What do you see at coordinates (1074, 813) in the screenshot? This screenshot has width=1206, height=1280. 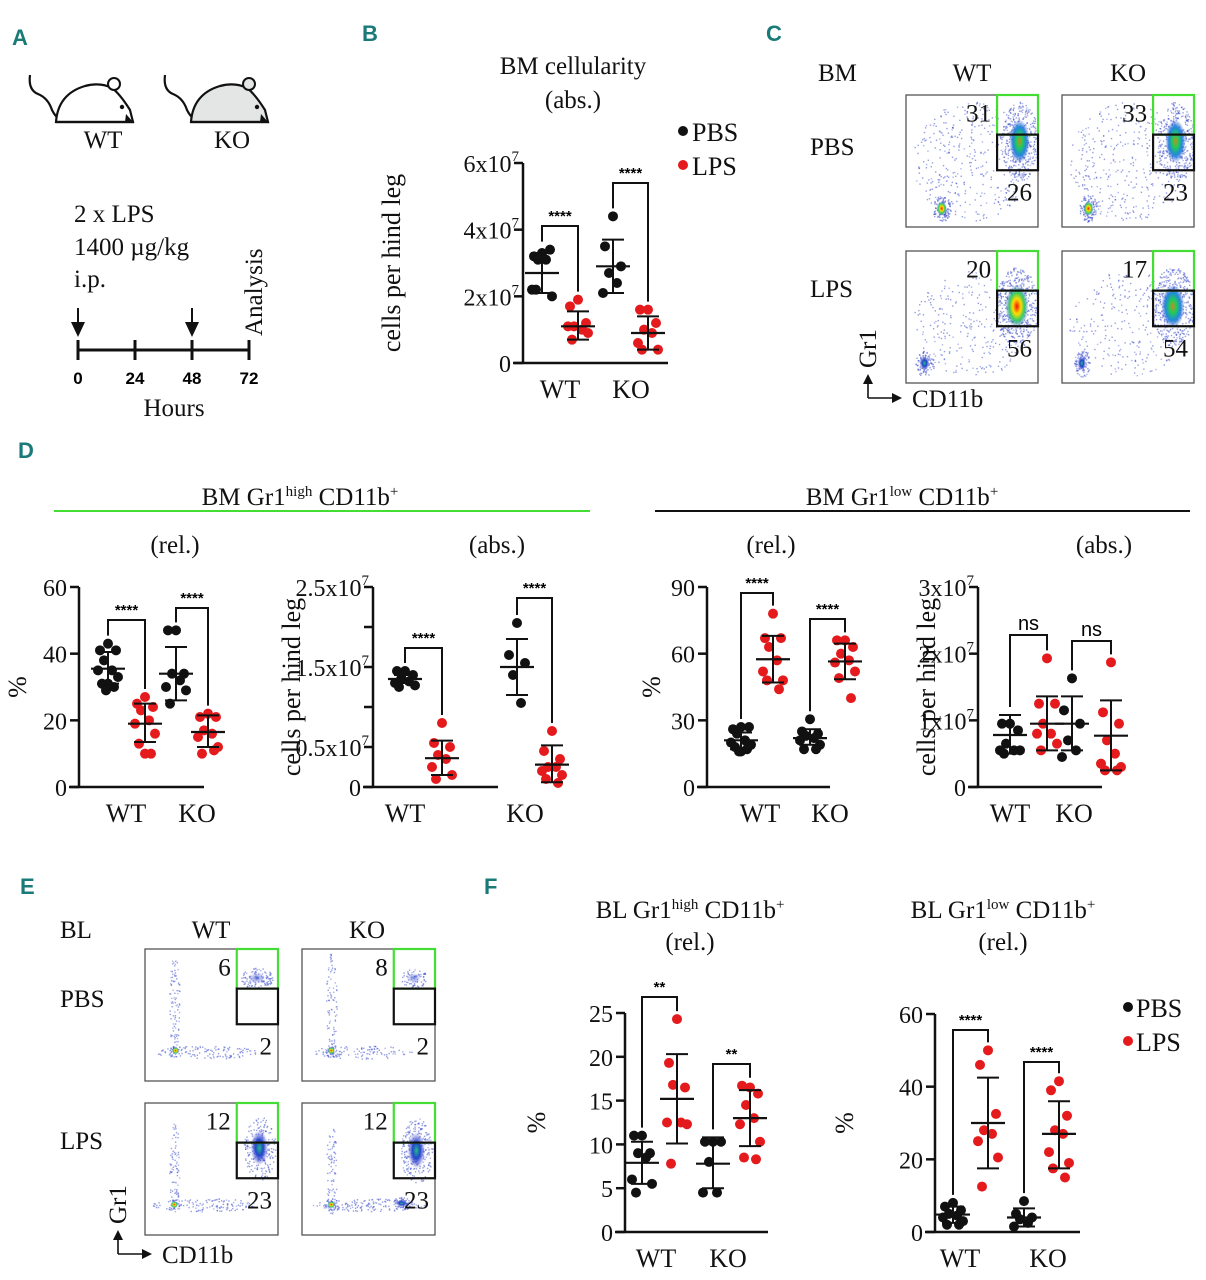 I see `chart-d4-x-label: KO` at bounding box center [1074, 813].